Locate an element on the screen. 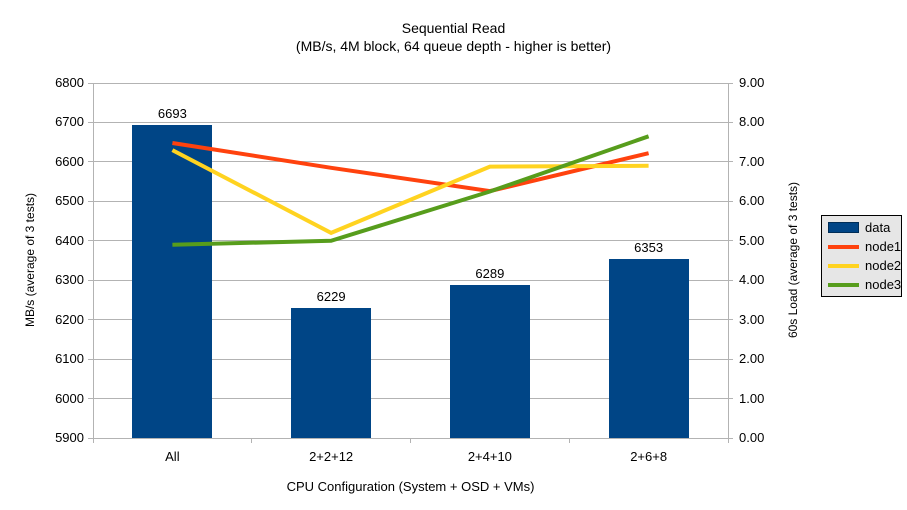 The height and width of the screenshot is (510, 907). left-axis-tick-label: 6800 is located at coordinates (69, 82).